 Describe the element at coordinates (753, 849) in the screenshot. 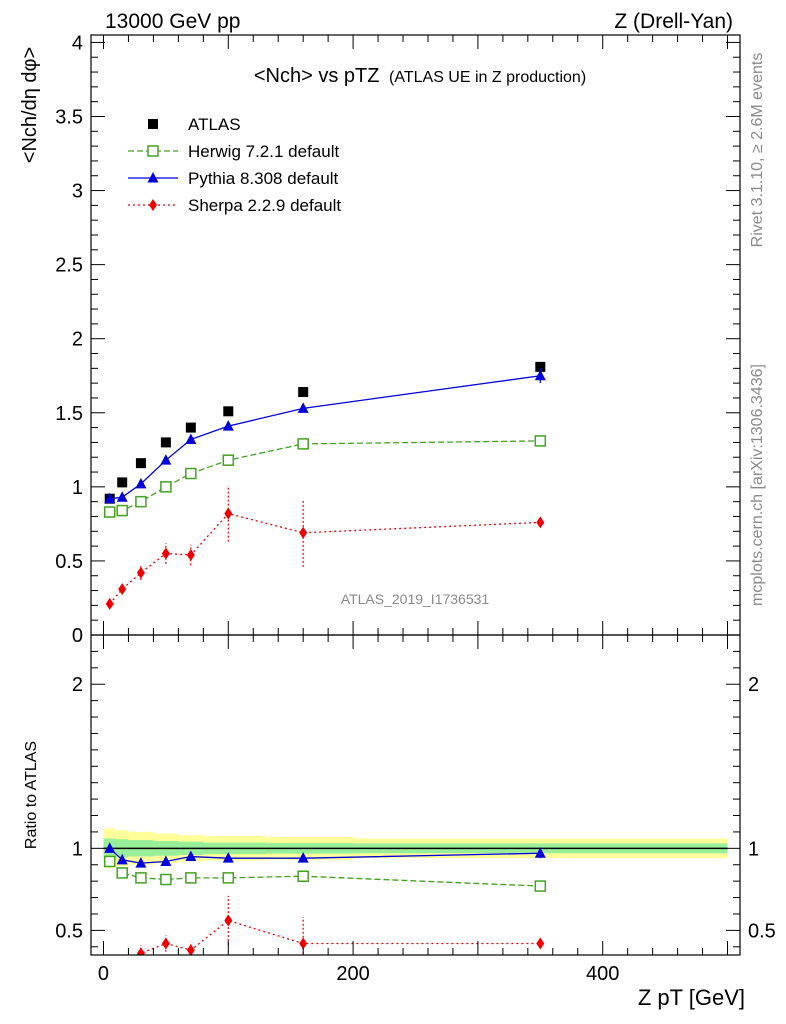

I see `ratio-y-tick-label-right: 1` at that location.